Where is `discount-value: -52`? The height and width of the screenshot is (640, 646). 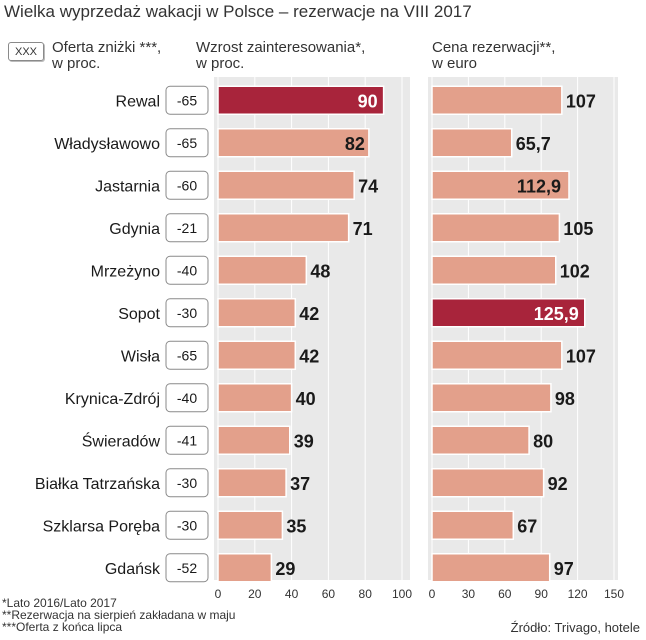 discount-value: -52 is located at coordinates (187, 568).